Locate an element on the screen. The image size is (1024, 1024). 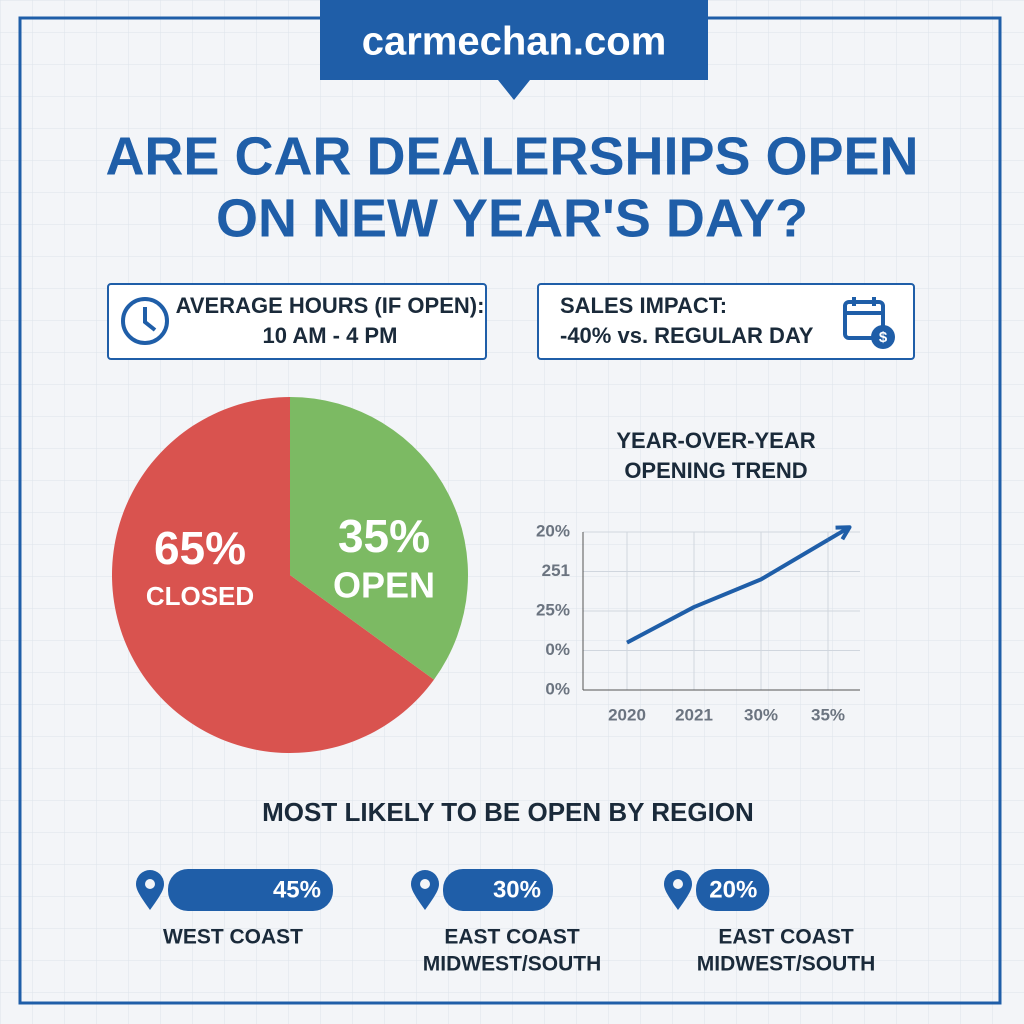
title-line: ON NEW YEAR'S DAY? is located at coordinates (512, 218).